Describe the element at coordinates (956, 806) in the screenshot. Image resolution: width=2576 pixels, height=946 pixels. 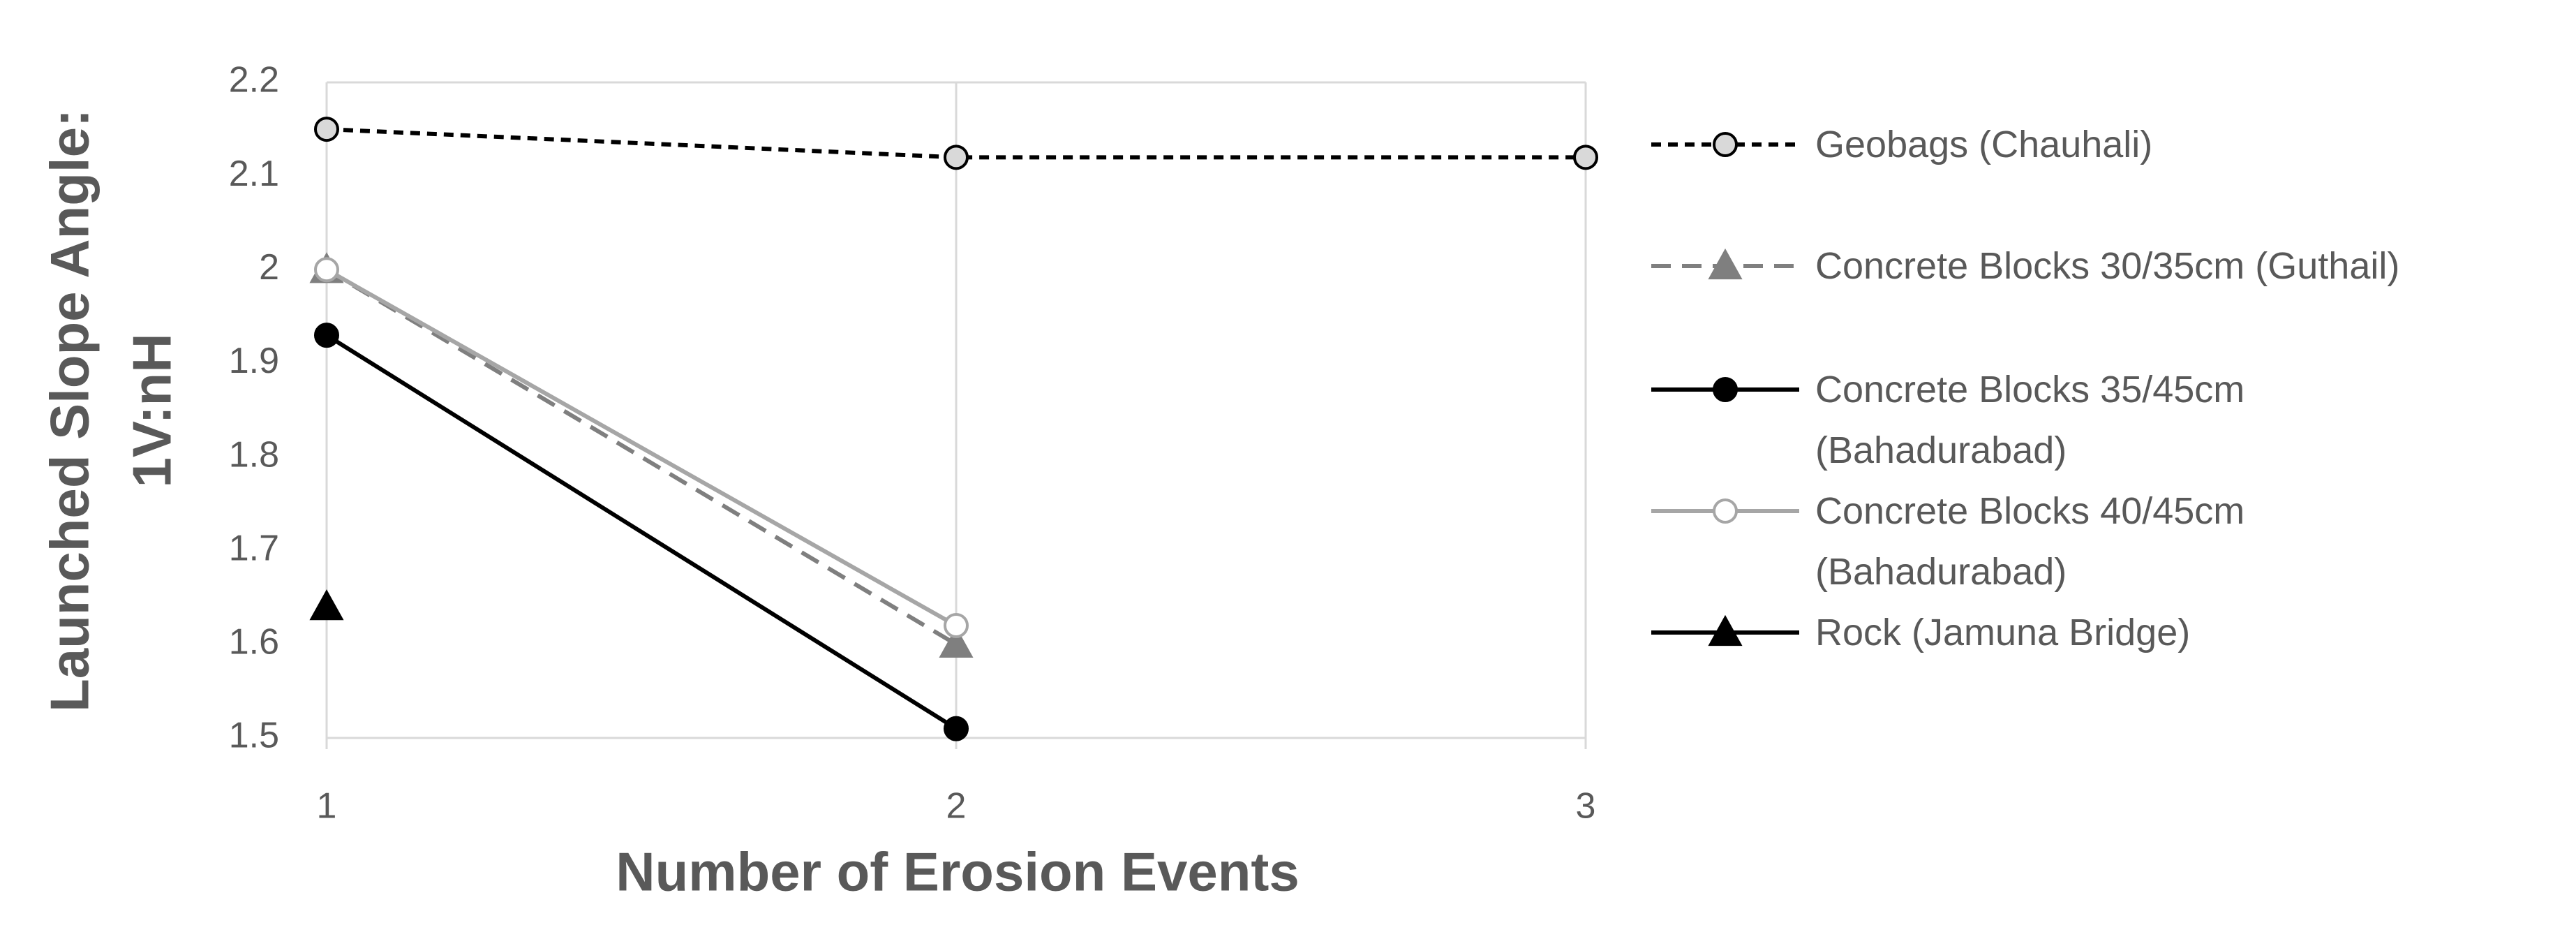
I see `x-tick-label: 2` at that location.